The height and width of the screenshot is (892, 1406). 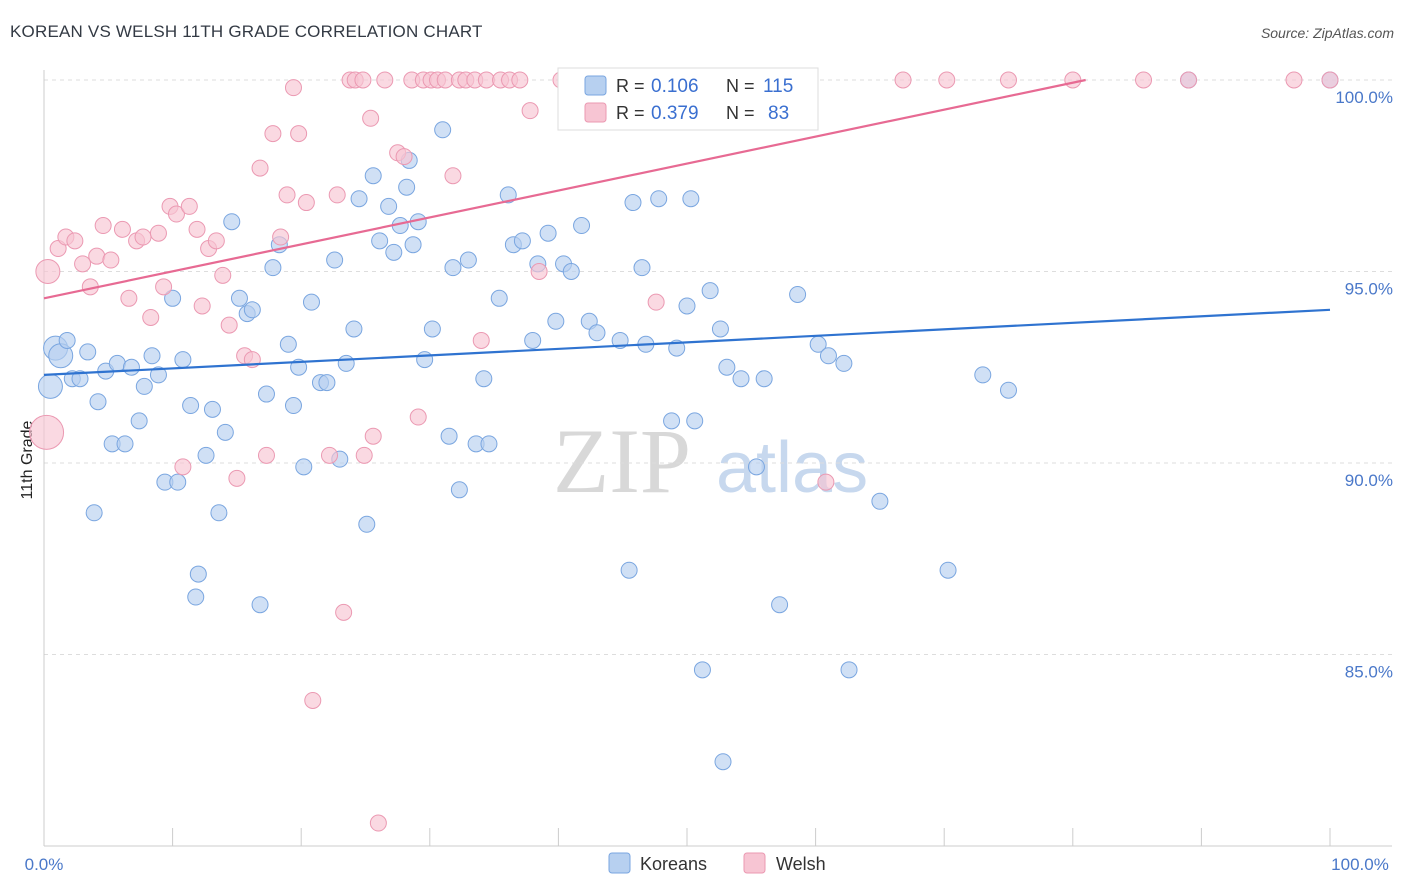 What do you see at coordinates (740, 86) in the screenshot?
I see `koreans-n-label: N =` at bounding box center [740, 86].